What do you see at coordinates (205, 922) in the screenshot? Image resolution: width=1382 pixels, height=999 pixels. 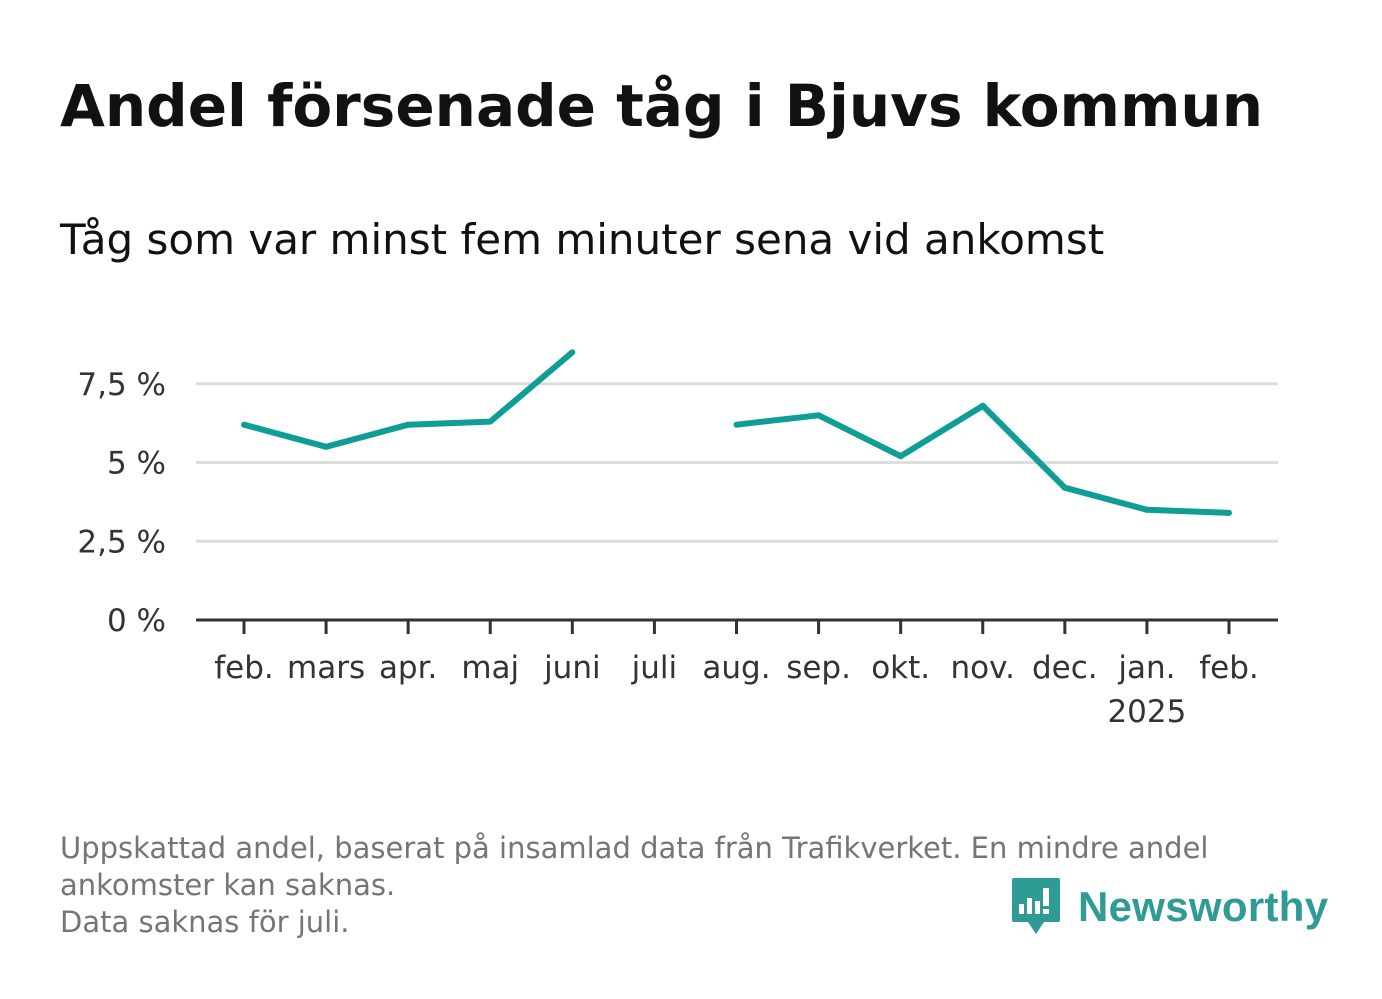 I see `footnote-line-3: Data saknas för juli.` at bounding box center [205, 922].